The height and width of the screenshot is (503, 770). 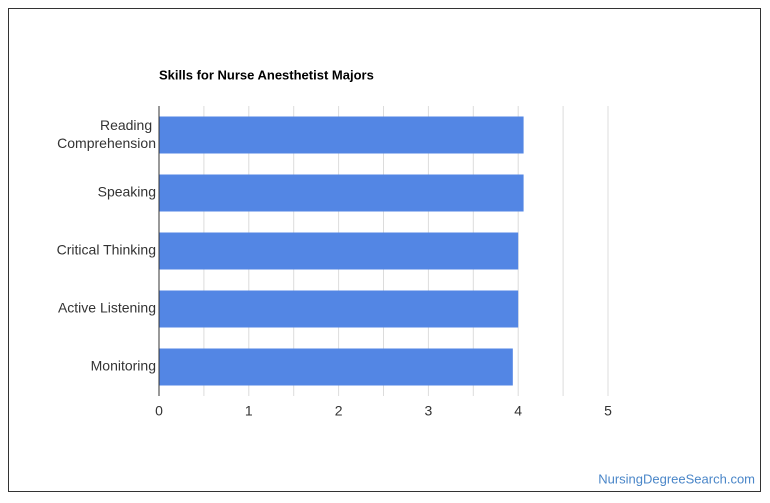 I want to click on x-tick-label: 4, so click(x=518, y=411).